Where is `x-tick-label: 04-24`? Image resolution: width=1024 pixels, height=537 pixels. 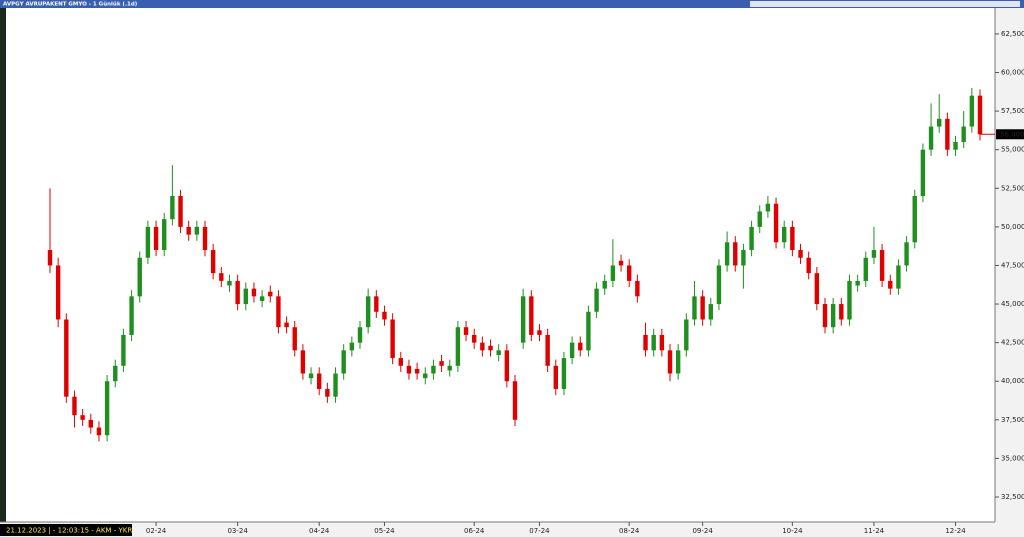
x-tick-label: 04-24 is located at coordinates (319, 531).